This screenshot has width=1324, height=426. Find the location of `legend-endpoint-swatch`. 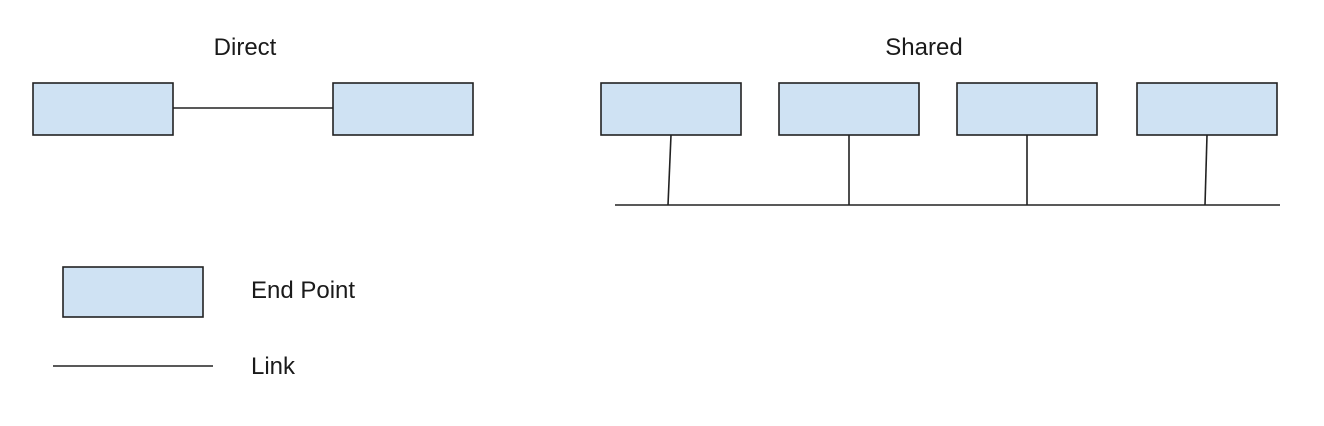

legend-endpoint-swatch is located at coordinates (133, 292).